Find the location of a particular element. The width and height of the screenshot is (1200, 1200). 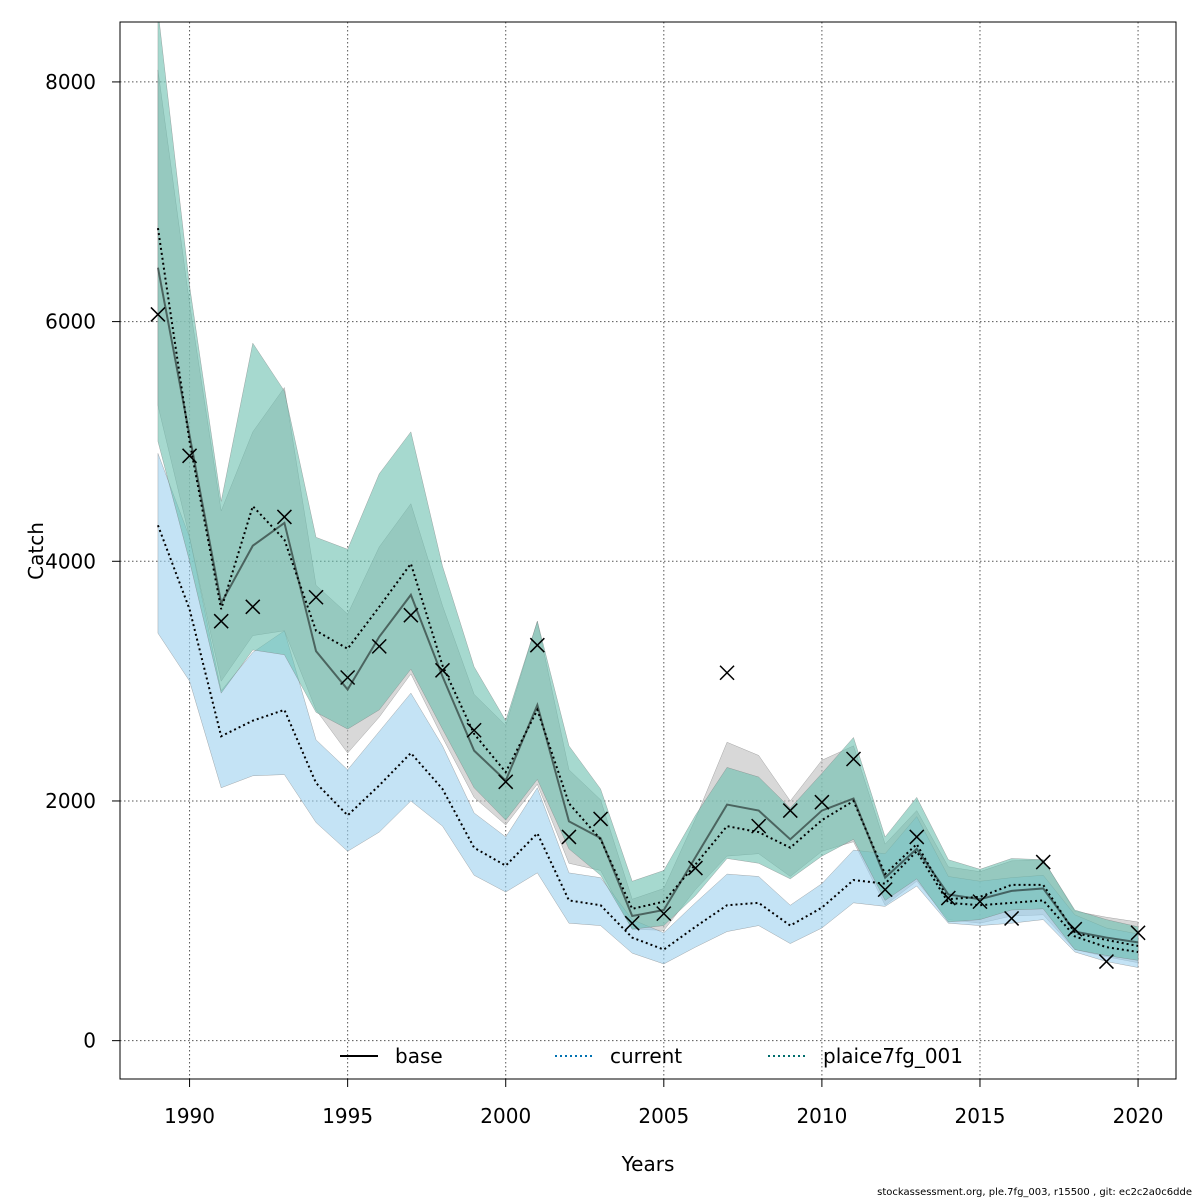

x-tick-label: 2015 is located at coordinates (980, 1116).